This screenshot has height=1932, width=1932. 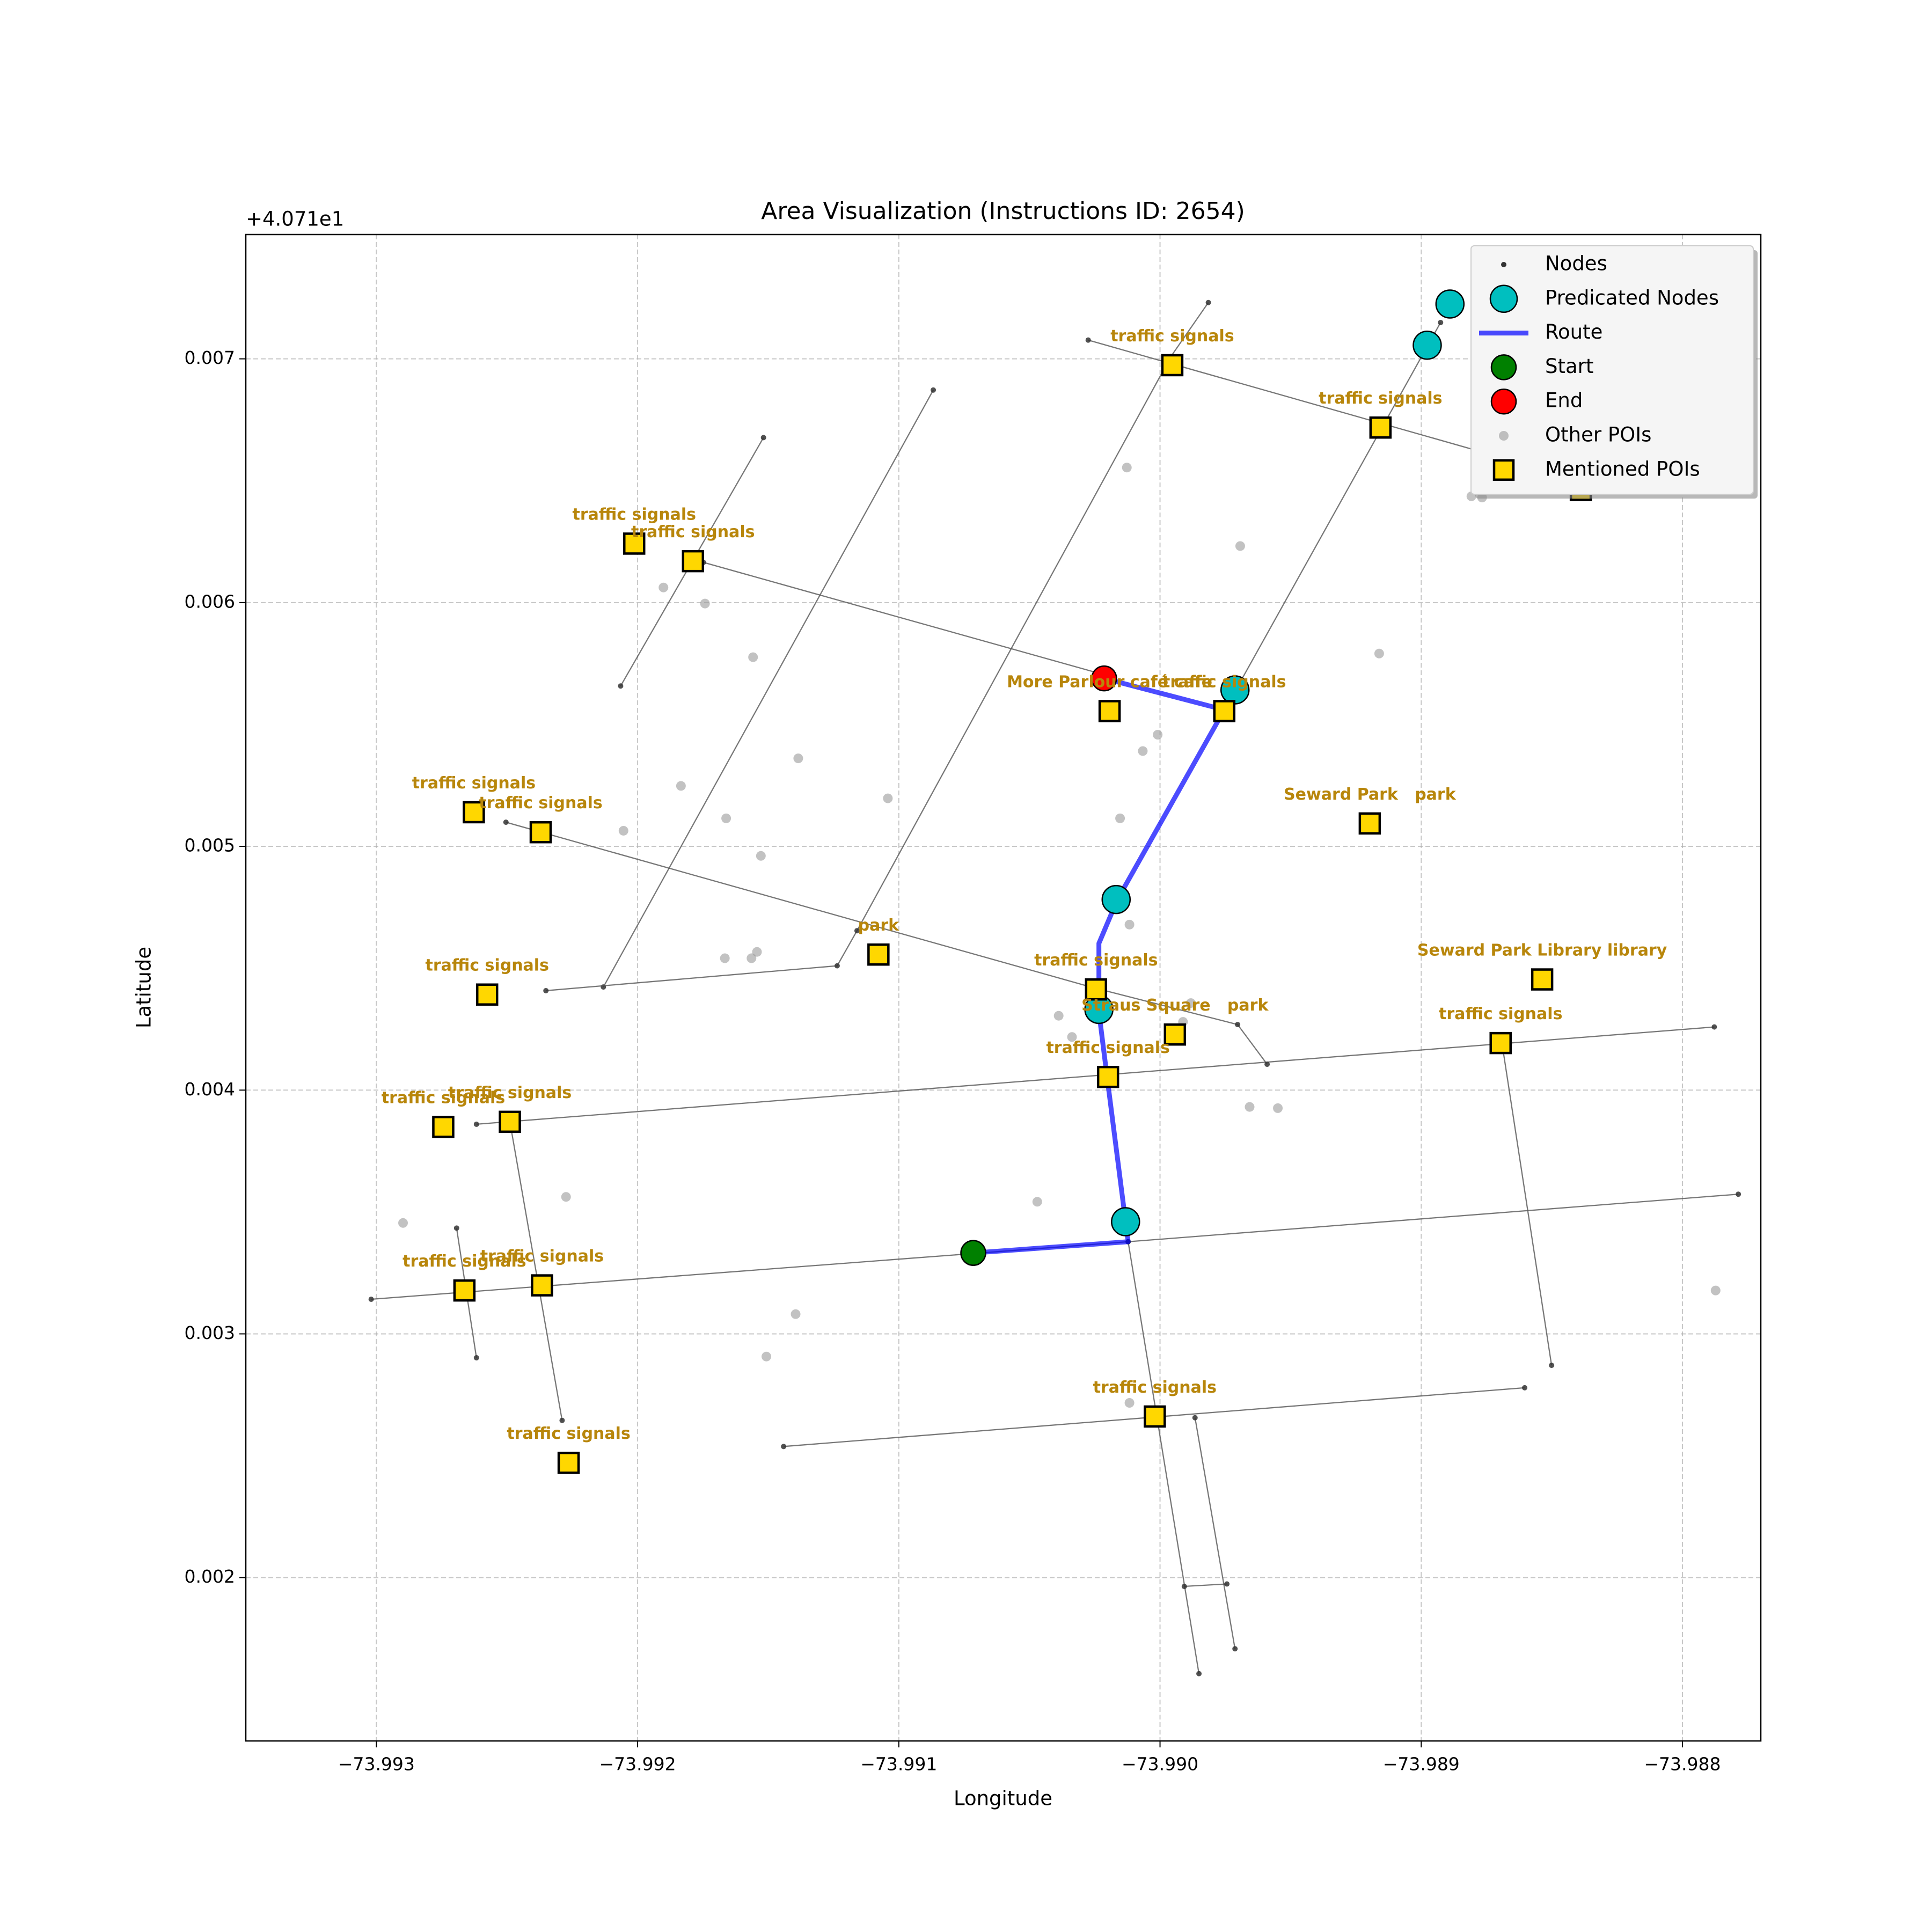 What do you see at coordinates (879, 925) in the screenshot?
I see `poi-label: park` at bounding box center [879, 925].